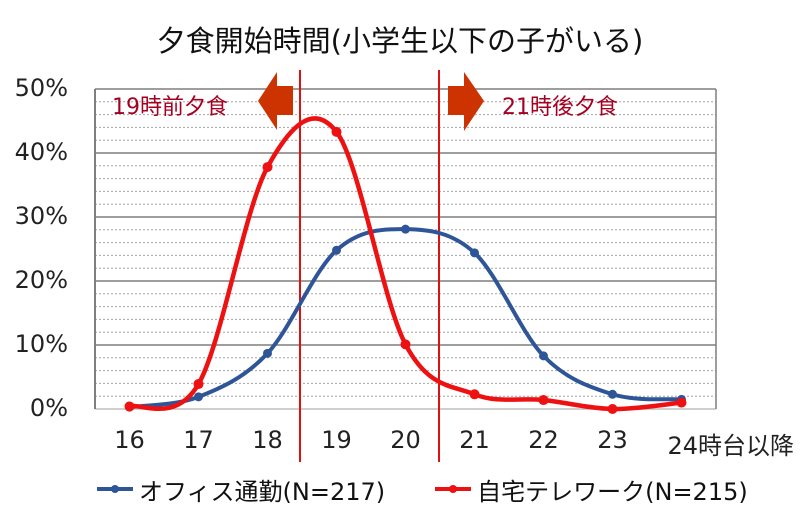 The image size is (800, 531). Describe the element at coordinates (612, 491) in the screenshot. I see `legend-label-telework: 自宅テレワーク(N=215)` at that location.